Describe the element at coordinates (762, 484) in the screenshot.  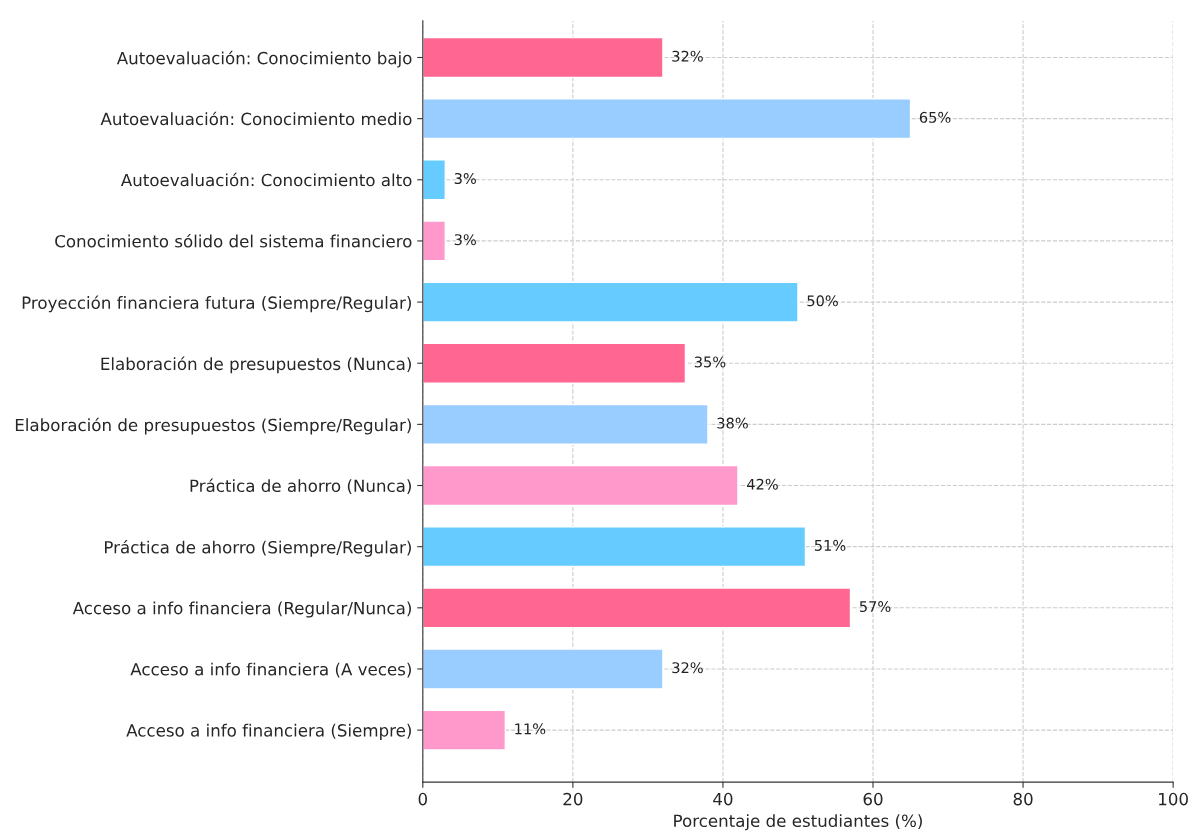
I see `data-label: 42%` at that location.